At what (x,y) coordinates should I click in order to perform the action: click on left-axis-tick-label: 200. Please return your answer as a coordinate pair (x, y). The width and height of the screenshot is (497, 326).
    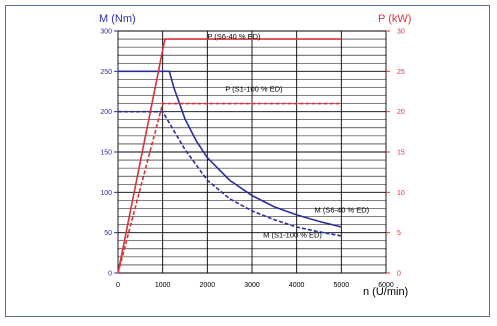
    Looking at the image, I should click on (106, 112).